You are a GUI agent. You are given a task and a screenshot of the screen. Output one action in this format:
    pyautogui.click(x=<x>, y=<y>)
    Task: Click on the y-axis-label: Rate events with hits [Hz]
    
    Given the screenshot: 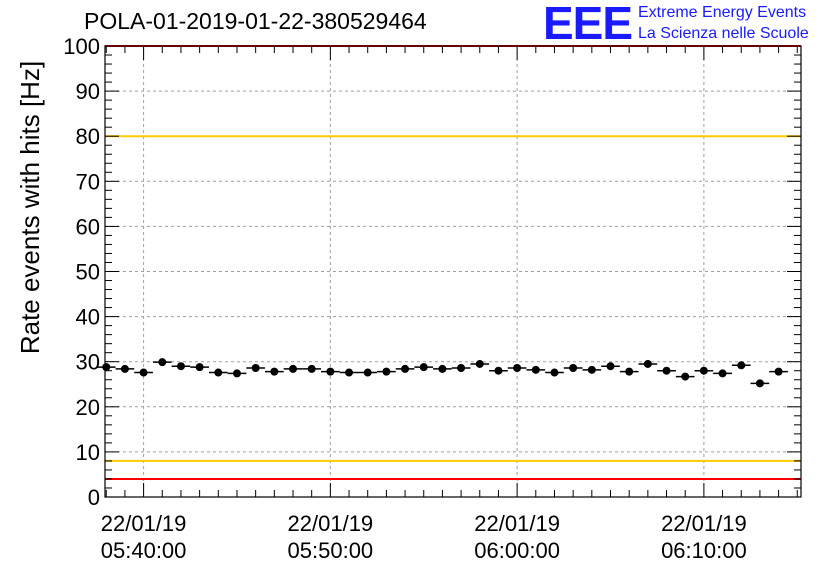 What is the action you would take?
    pyautogui.click(x=29, y=207)
    